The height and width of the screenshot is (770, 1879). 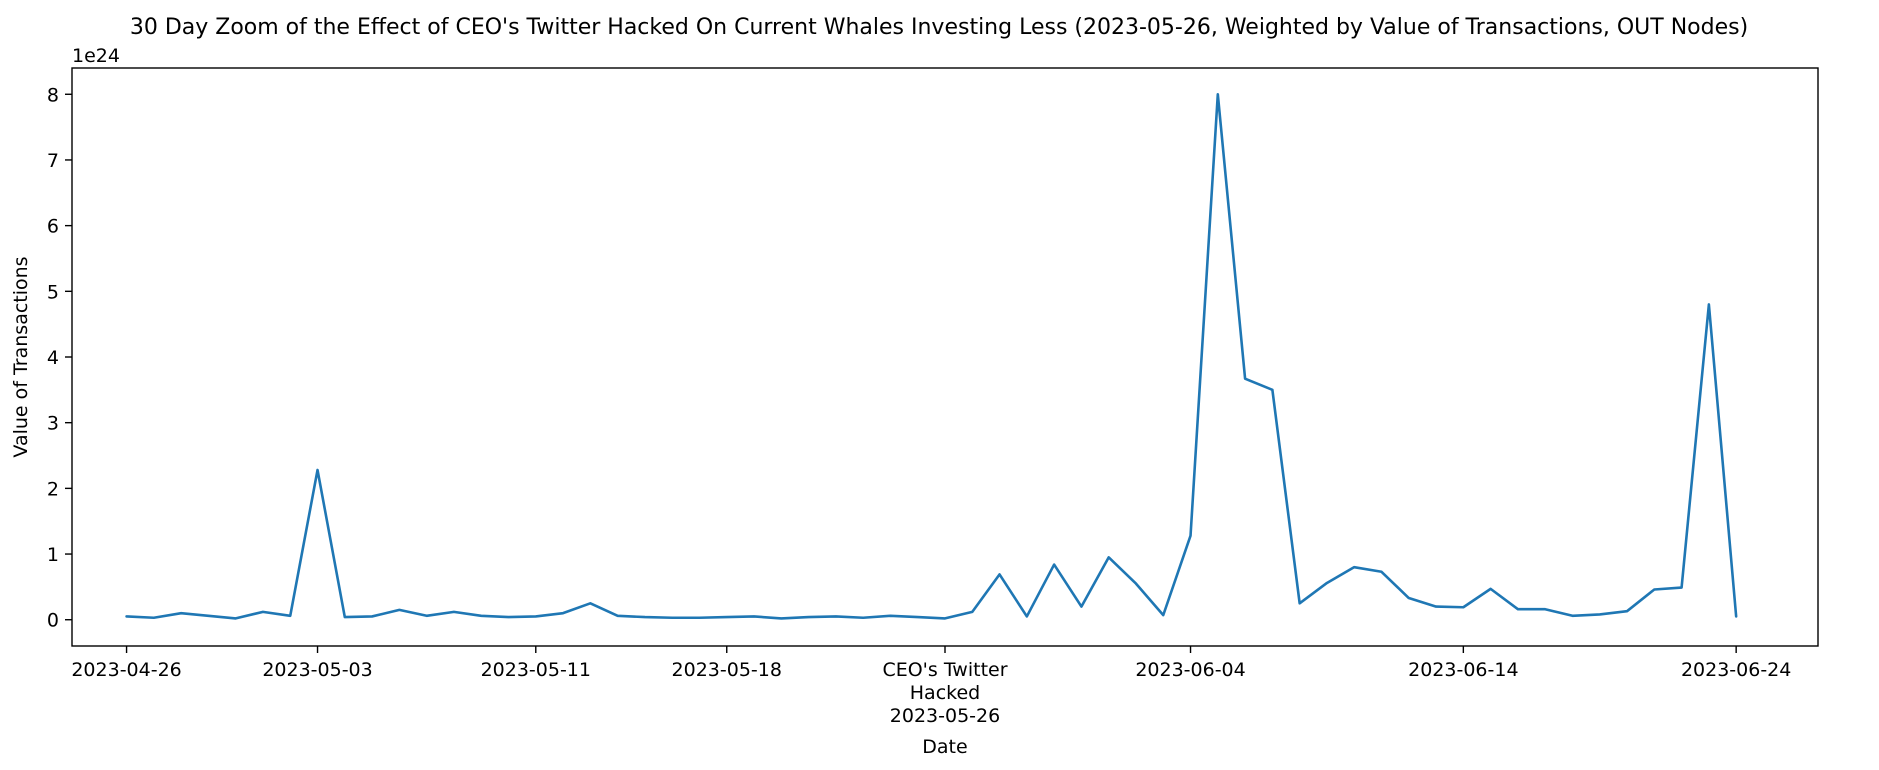 I want to click on x-tick-label: CEO's Twitter Hacked 2023-05-26, so click(x=944, y=693).